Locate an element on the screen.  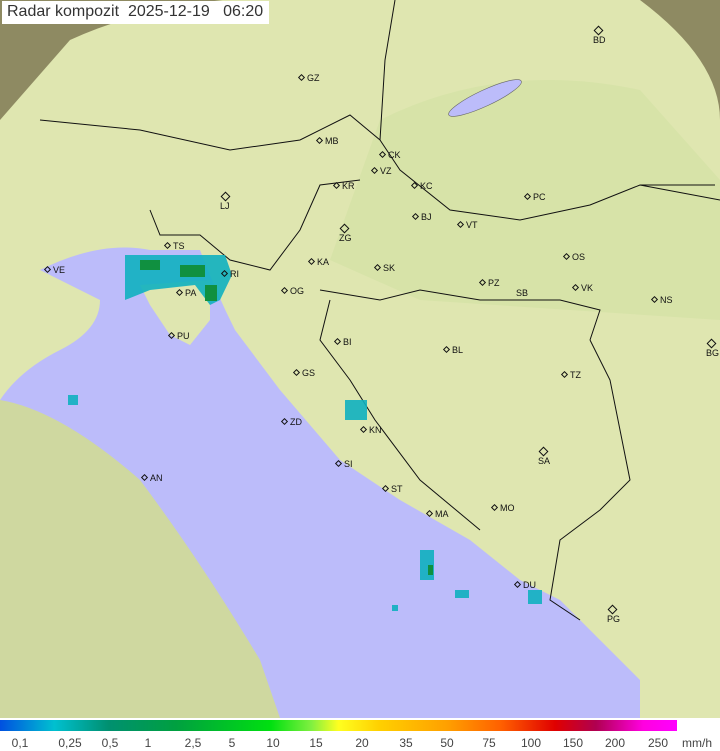
scale-tick-label: 200 is located at coordinates (615, 743).